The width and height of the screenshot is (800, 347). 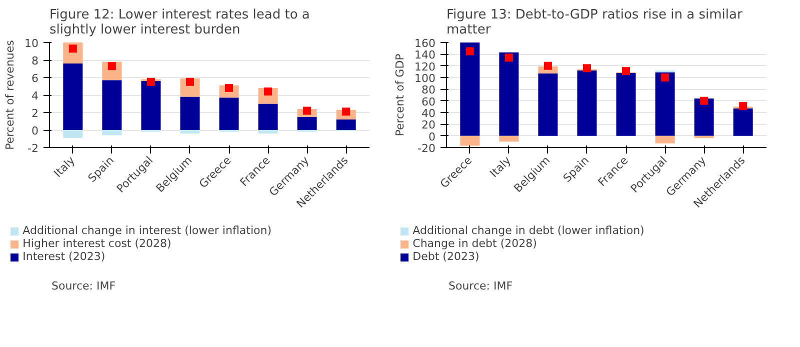 I want to click on y-tick-label: 60, so click(x=429, y=101).